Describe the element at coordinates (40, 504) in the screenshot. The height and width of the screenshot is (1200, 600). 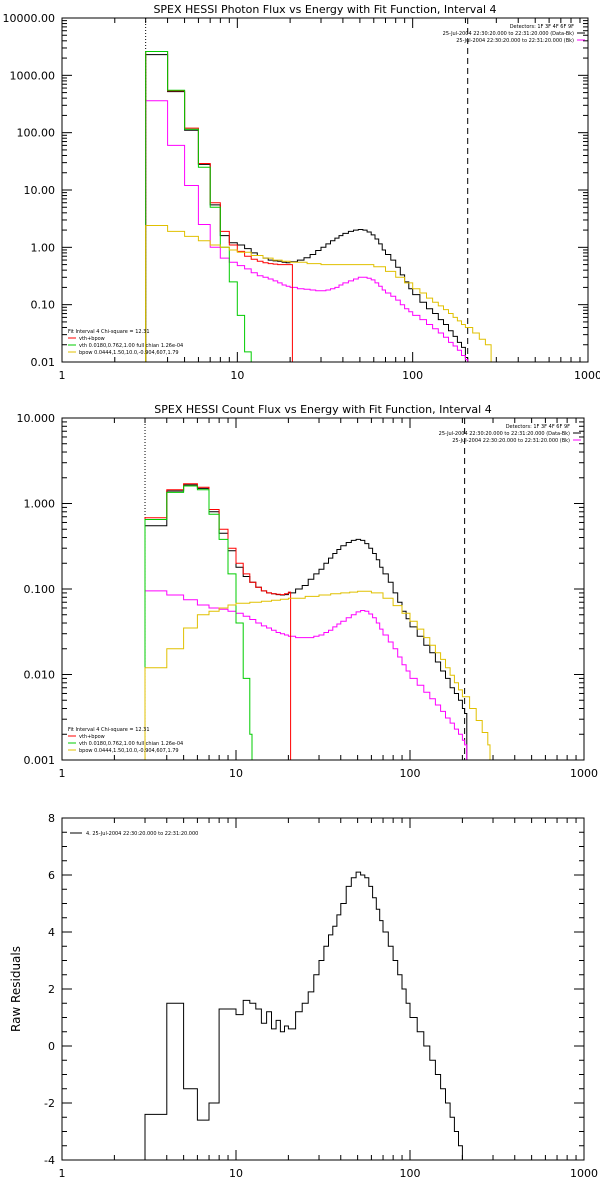
I see `y-tick-label: 1.000` at that location.